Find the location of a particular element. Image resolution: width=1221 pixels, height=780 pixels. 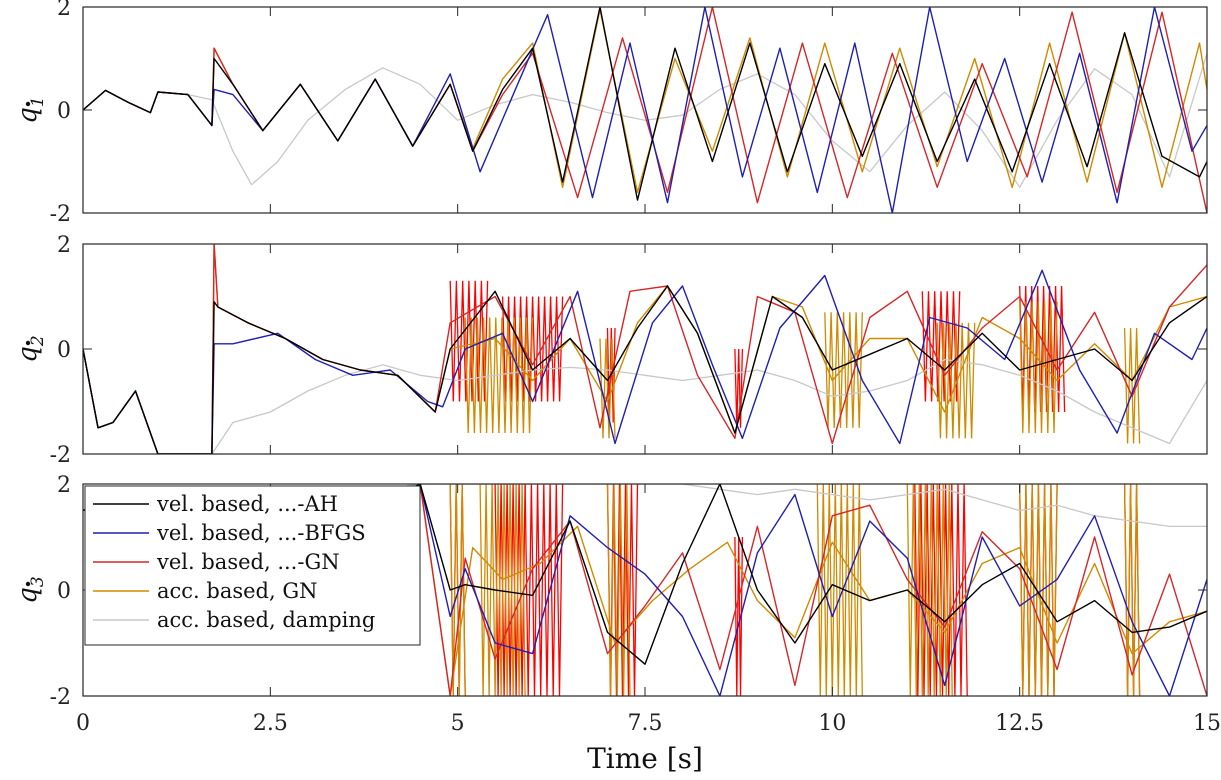

legend-entry-label: acc. based, GN is located at coordinates (237, 591).